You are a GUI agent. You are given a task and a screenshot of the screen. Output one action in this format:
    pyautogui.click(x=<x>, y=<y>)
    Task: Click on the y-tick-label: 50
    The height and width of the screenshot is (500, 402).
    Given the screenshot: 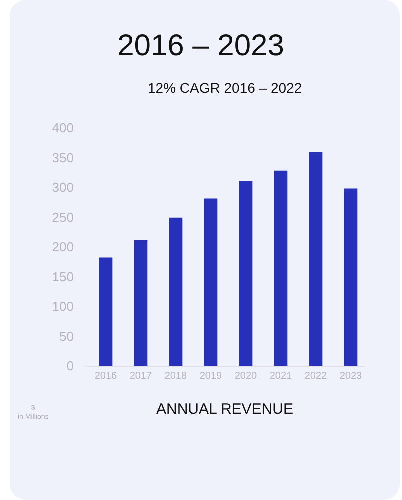 What is the action you would take?
    pyautogui.click(x=67, y=336)
    